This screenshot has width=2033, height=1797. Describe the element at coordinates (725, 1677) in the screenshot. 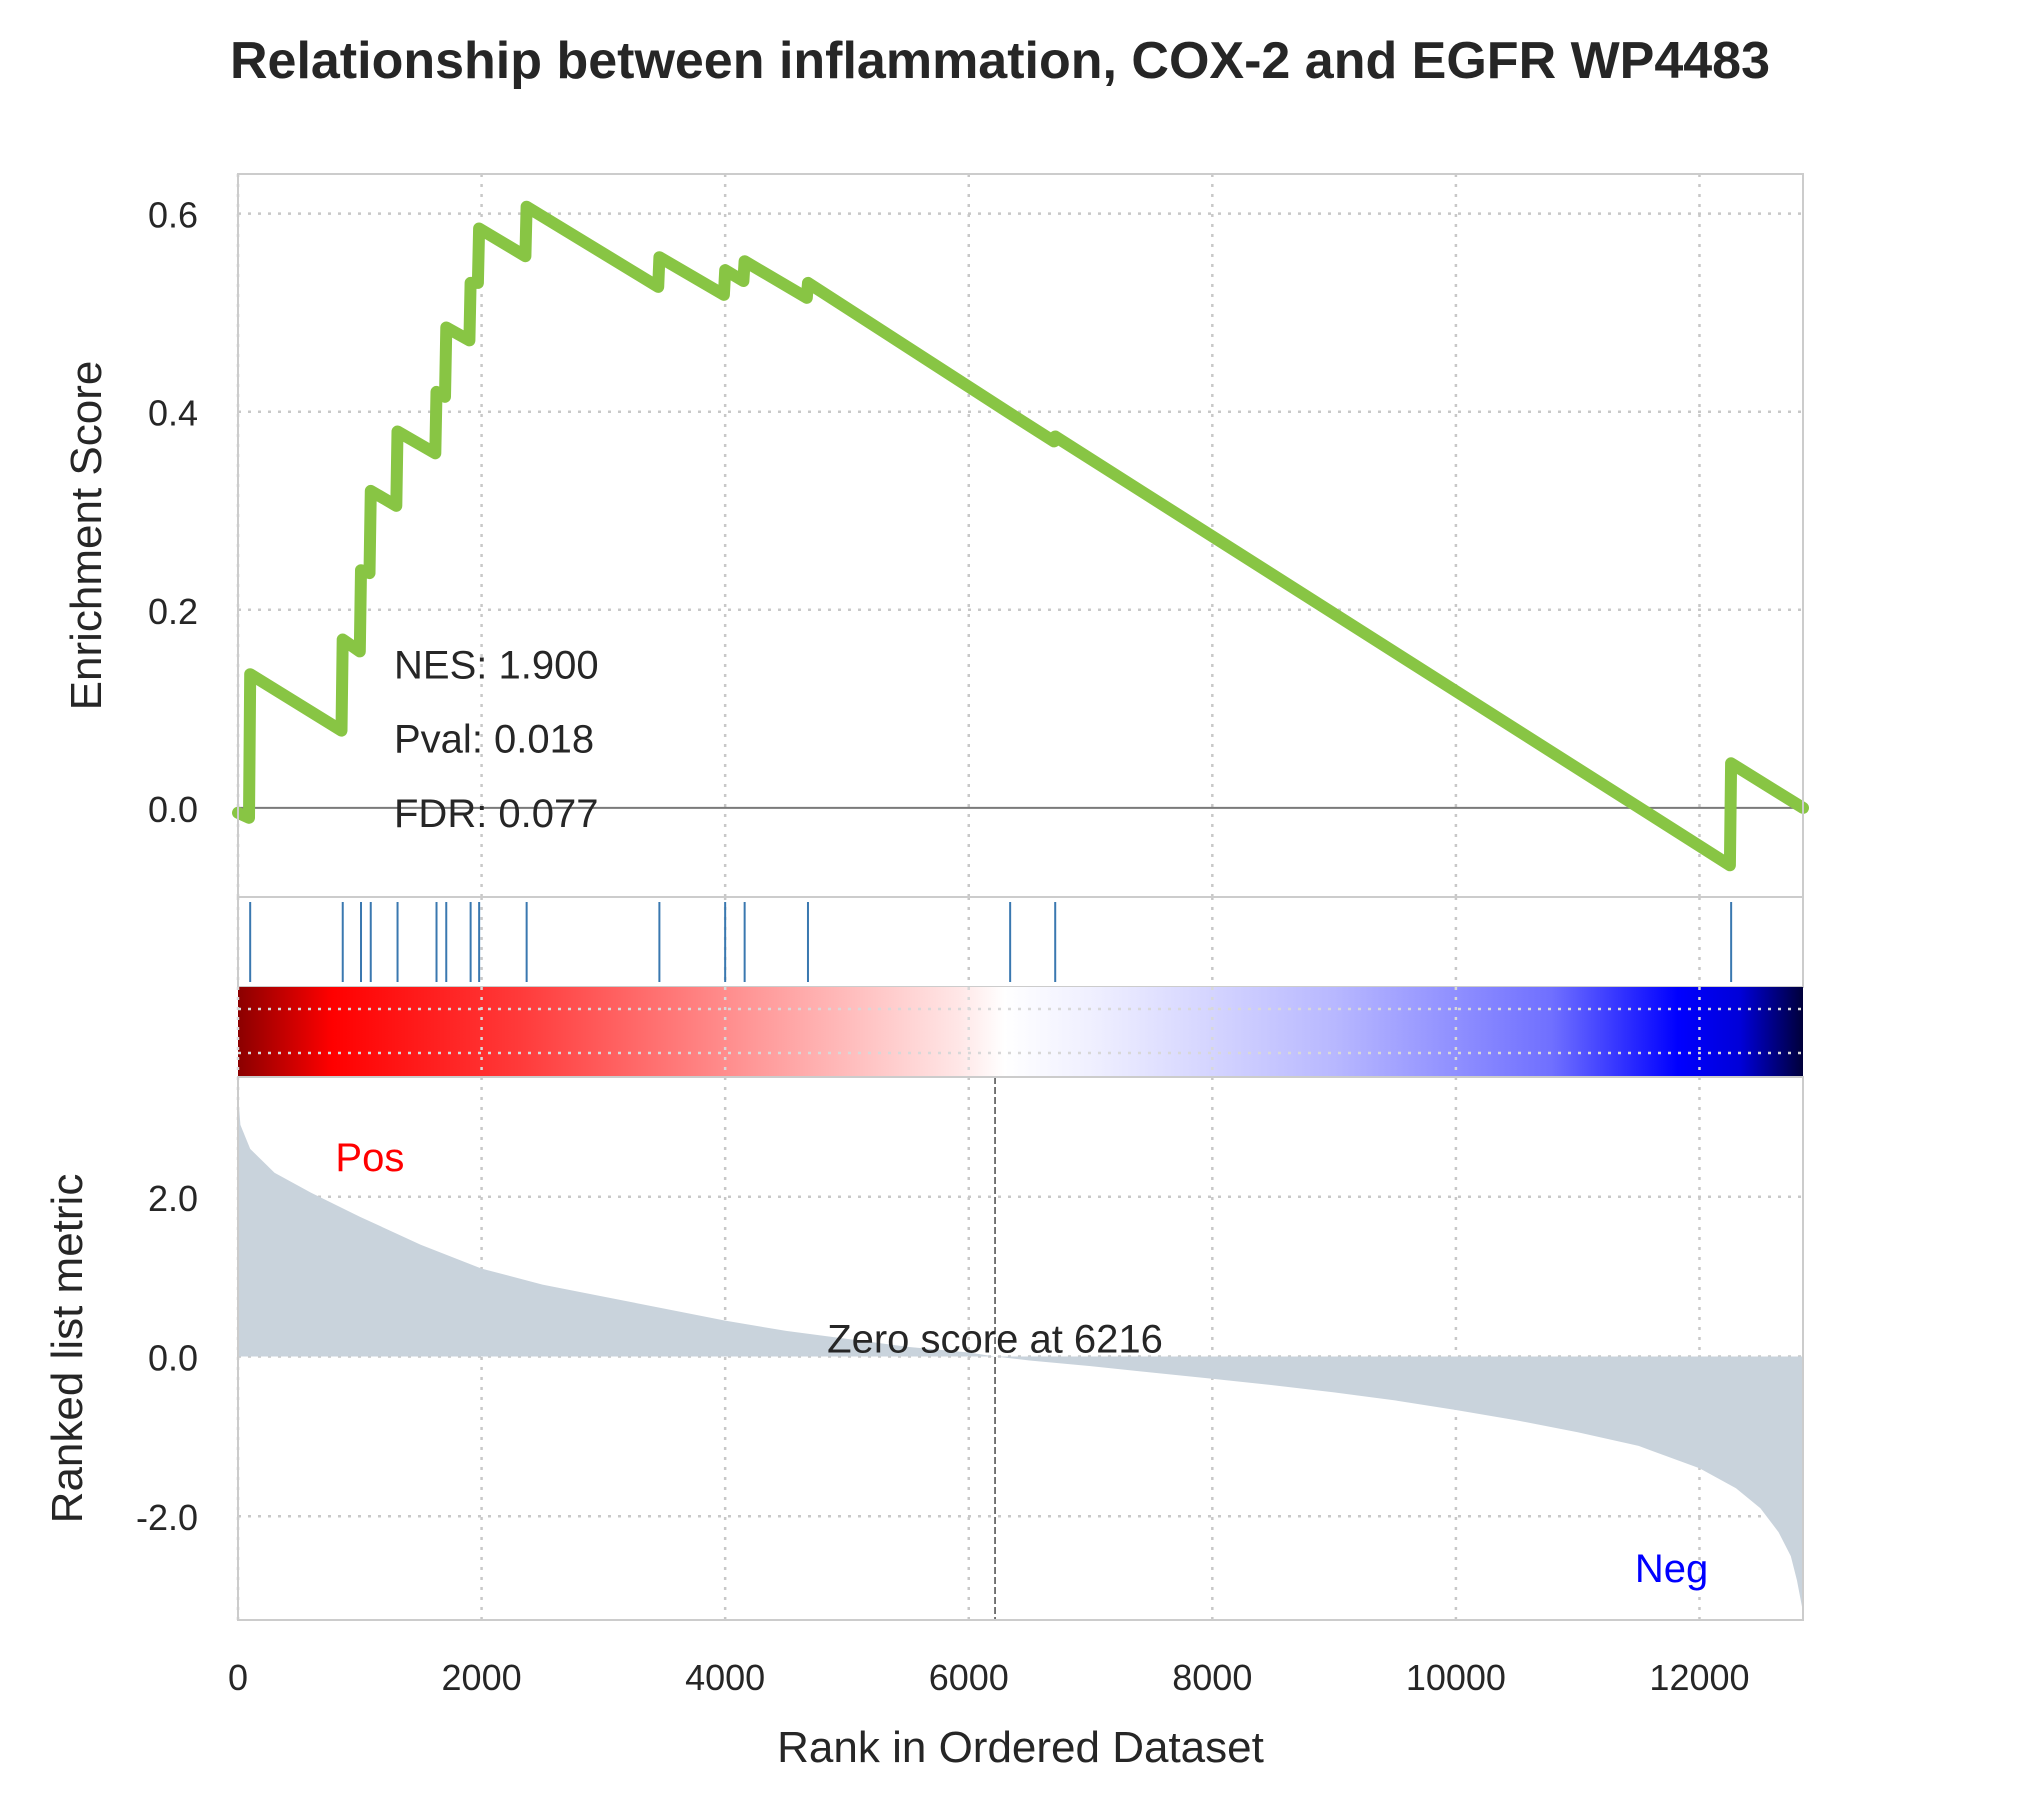

I see `x-tick-label: 4000` at that location.